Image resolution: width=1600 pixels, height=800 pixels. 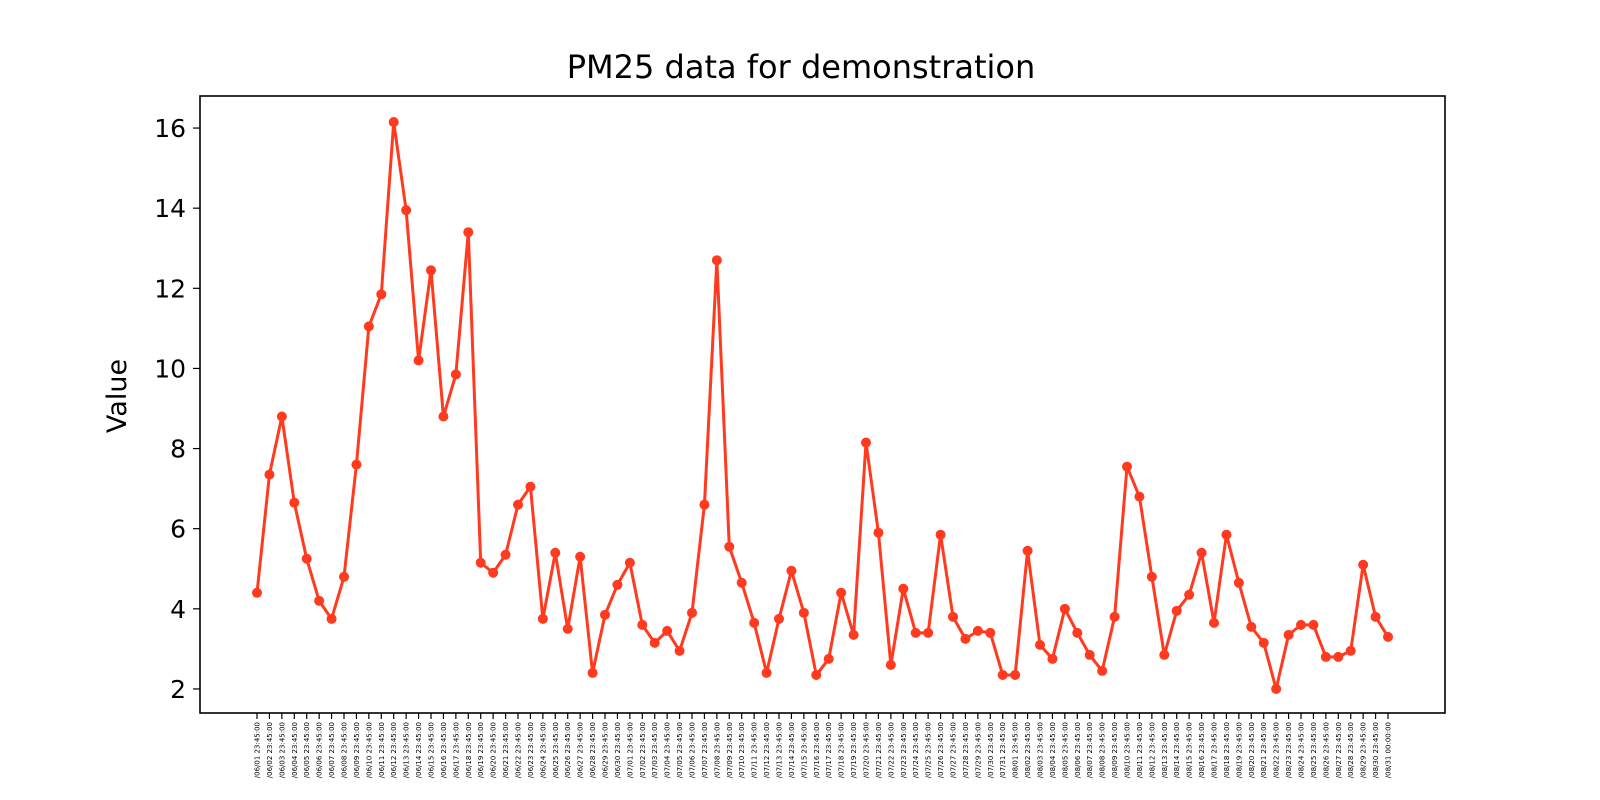 What do you see at coordinates (804, 750) in the screenshot?
I see `x-tick-label: /07/15 23:45:00` at bounding box center [804, 750].